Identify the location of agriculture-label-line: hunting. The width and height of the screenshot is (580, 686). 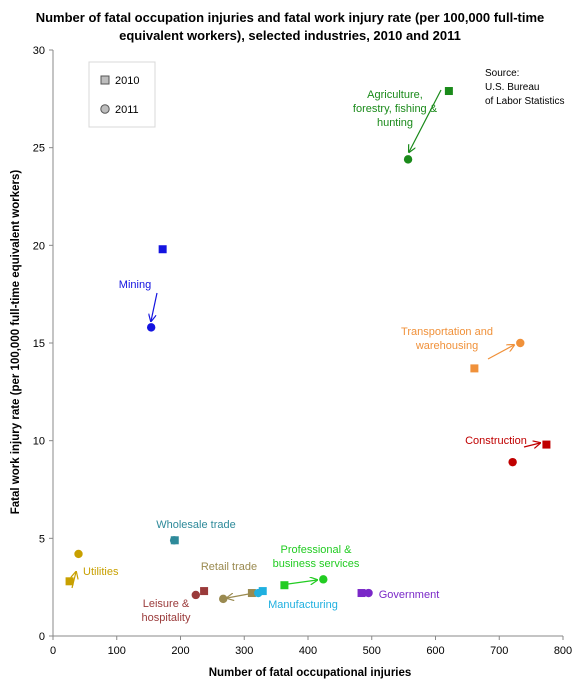
(395, 123).